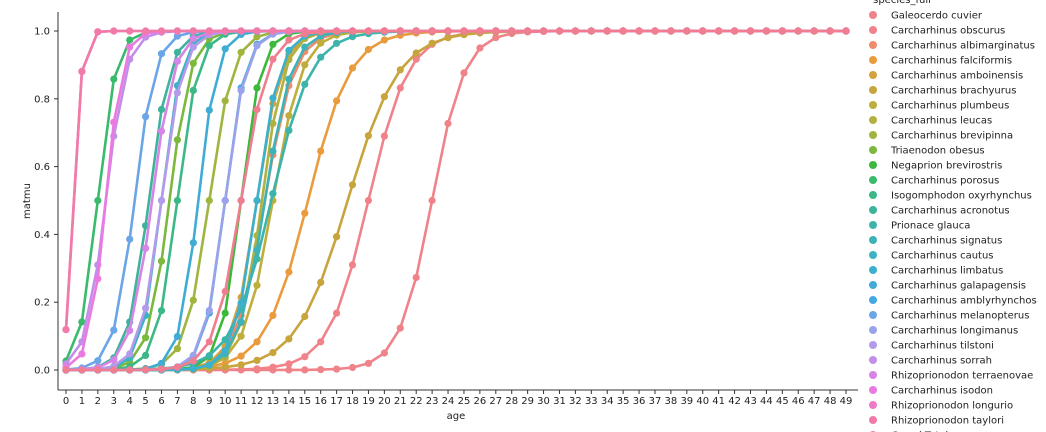 The image size is (1046, 432). I want to click on x-tick-label: 11, so click(241, 401).